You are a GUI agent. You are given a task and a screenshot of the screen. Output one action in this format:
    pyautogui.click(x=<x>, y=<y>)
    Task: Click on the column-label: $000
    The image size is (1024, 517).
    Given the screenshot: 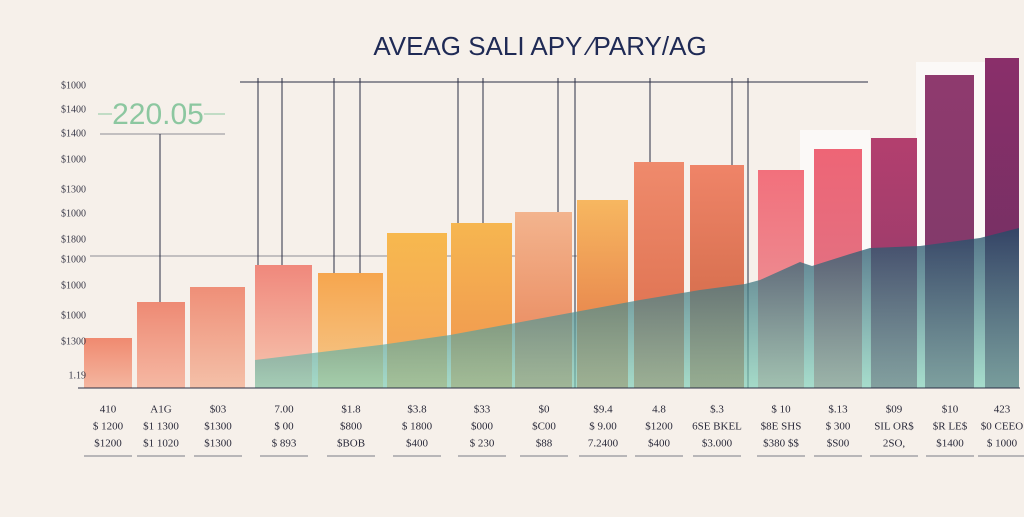 What is the action you would take?
    pyautogui.click(x=482, y=427)
    